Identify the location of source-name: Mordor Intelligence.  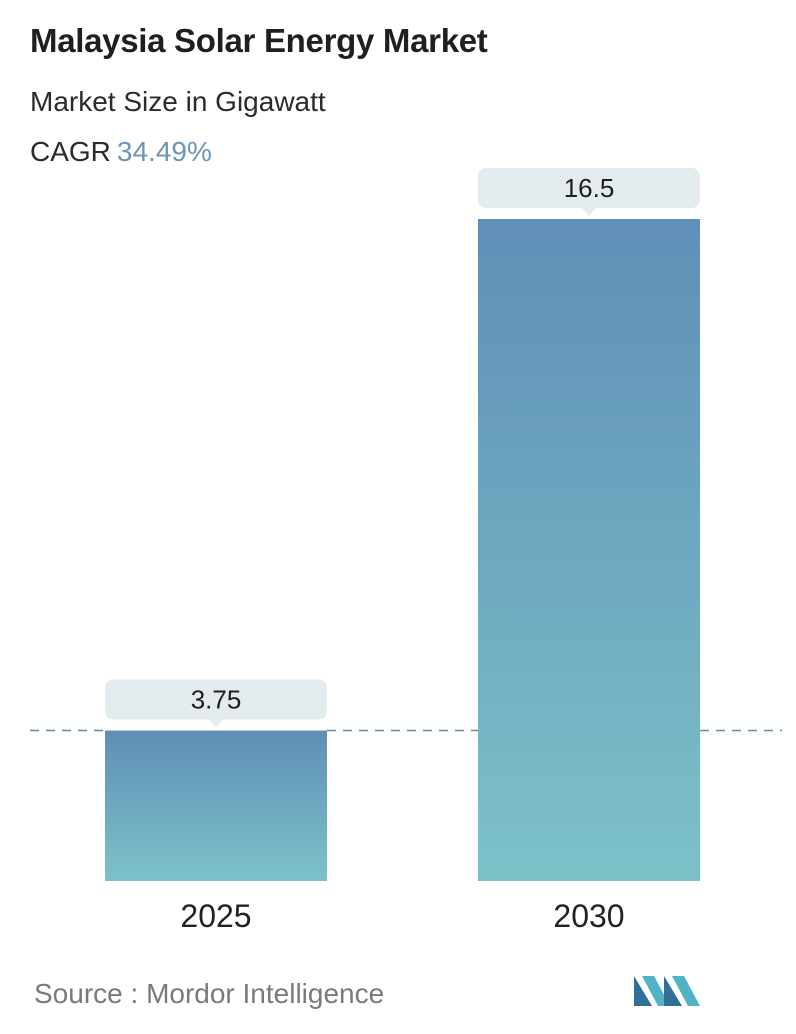
(265, 993).